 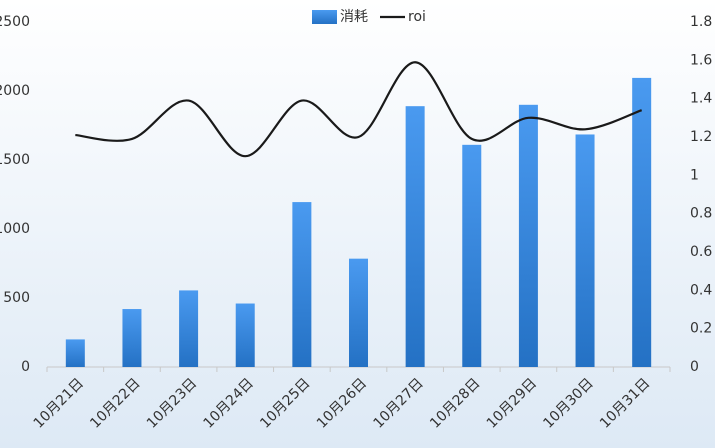 I want to click on y-tick-label: 0, so click(x=25, y=367).